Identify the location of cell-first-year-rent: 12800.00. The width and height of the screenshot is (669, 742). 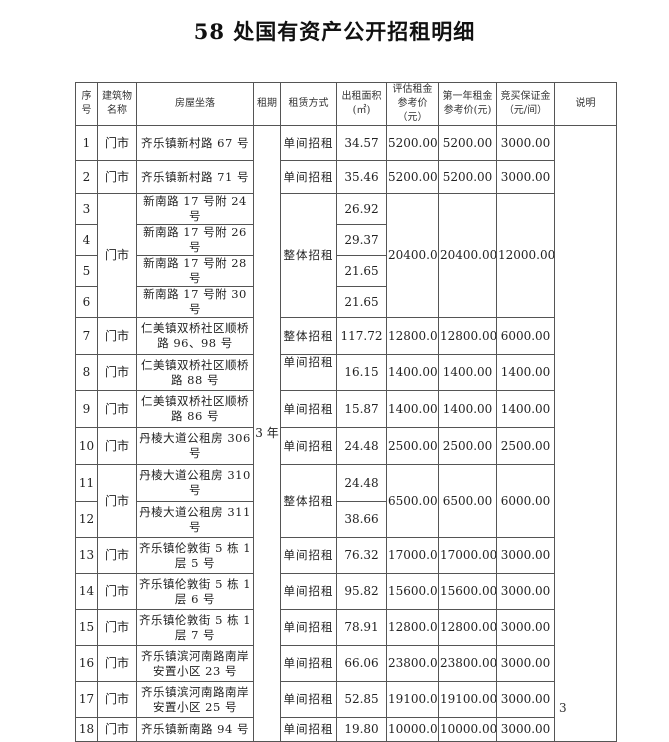
(467, 336).